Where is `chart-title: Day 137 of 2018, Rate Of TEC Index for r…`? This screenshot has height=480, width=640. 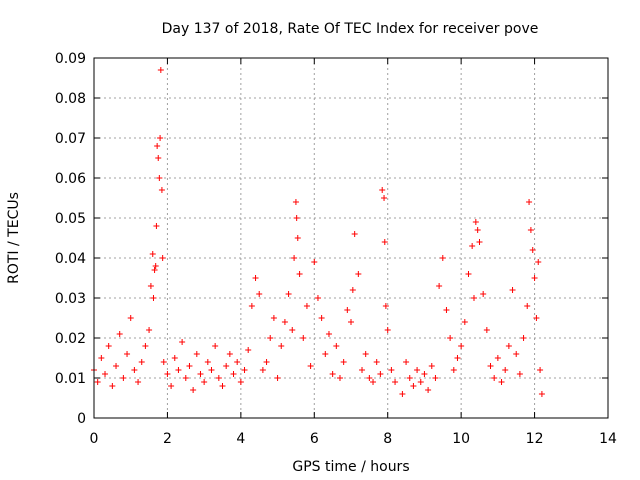
chart-title: Day 137 of 2018, Rate Of TEC Index for r… is located at coordinates (350, 29).